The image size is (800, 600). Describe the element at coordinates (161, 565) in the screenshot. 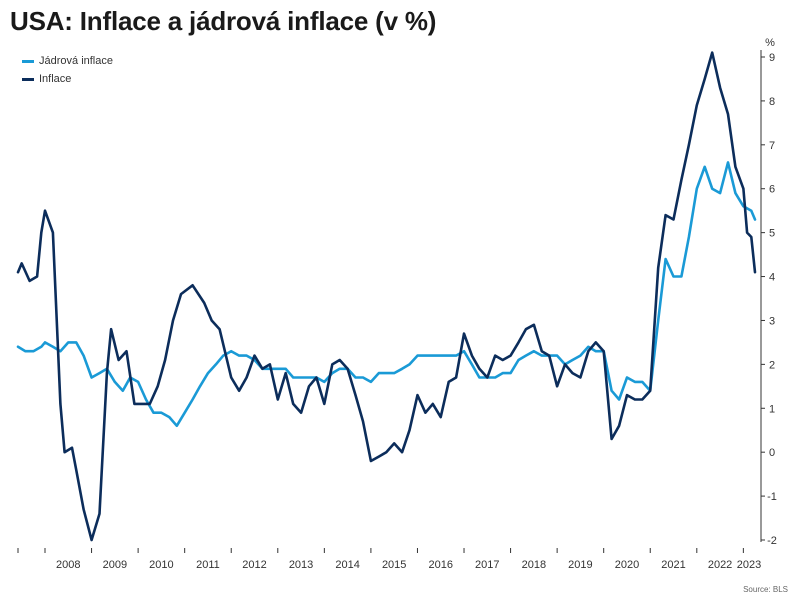

I see `x-tick-label: 2010` at that location.